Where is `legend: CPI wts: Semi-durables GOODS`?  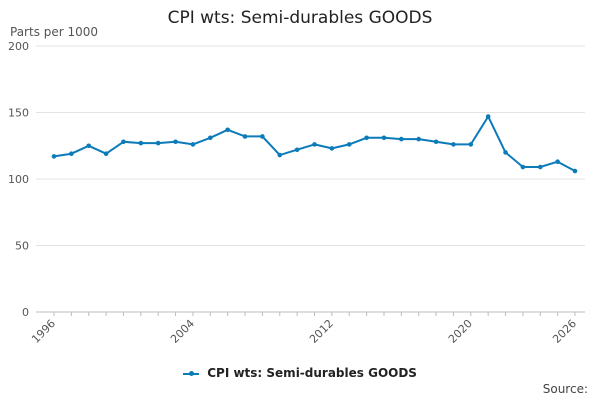
legend: CPI wts: Semi-durables GOODS is located at coordinates (300, 373).